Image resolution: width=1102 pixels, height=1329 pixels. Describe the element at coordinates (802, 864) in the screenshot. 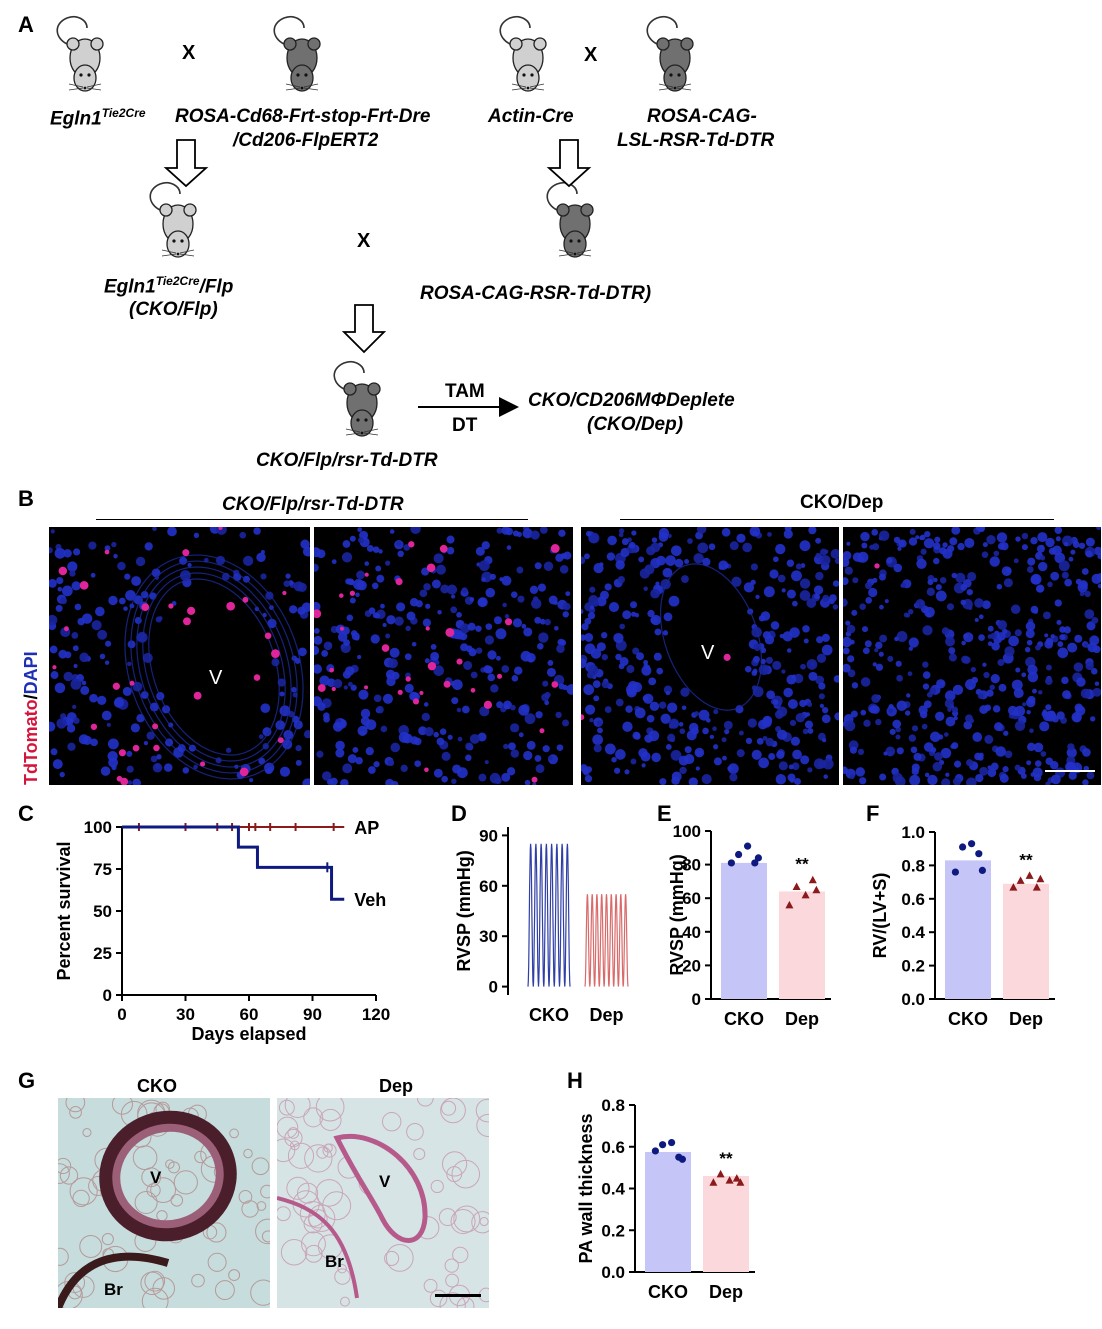

I see `significance-mark: **` at that location.